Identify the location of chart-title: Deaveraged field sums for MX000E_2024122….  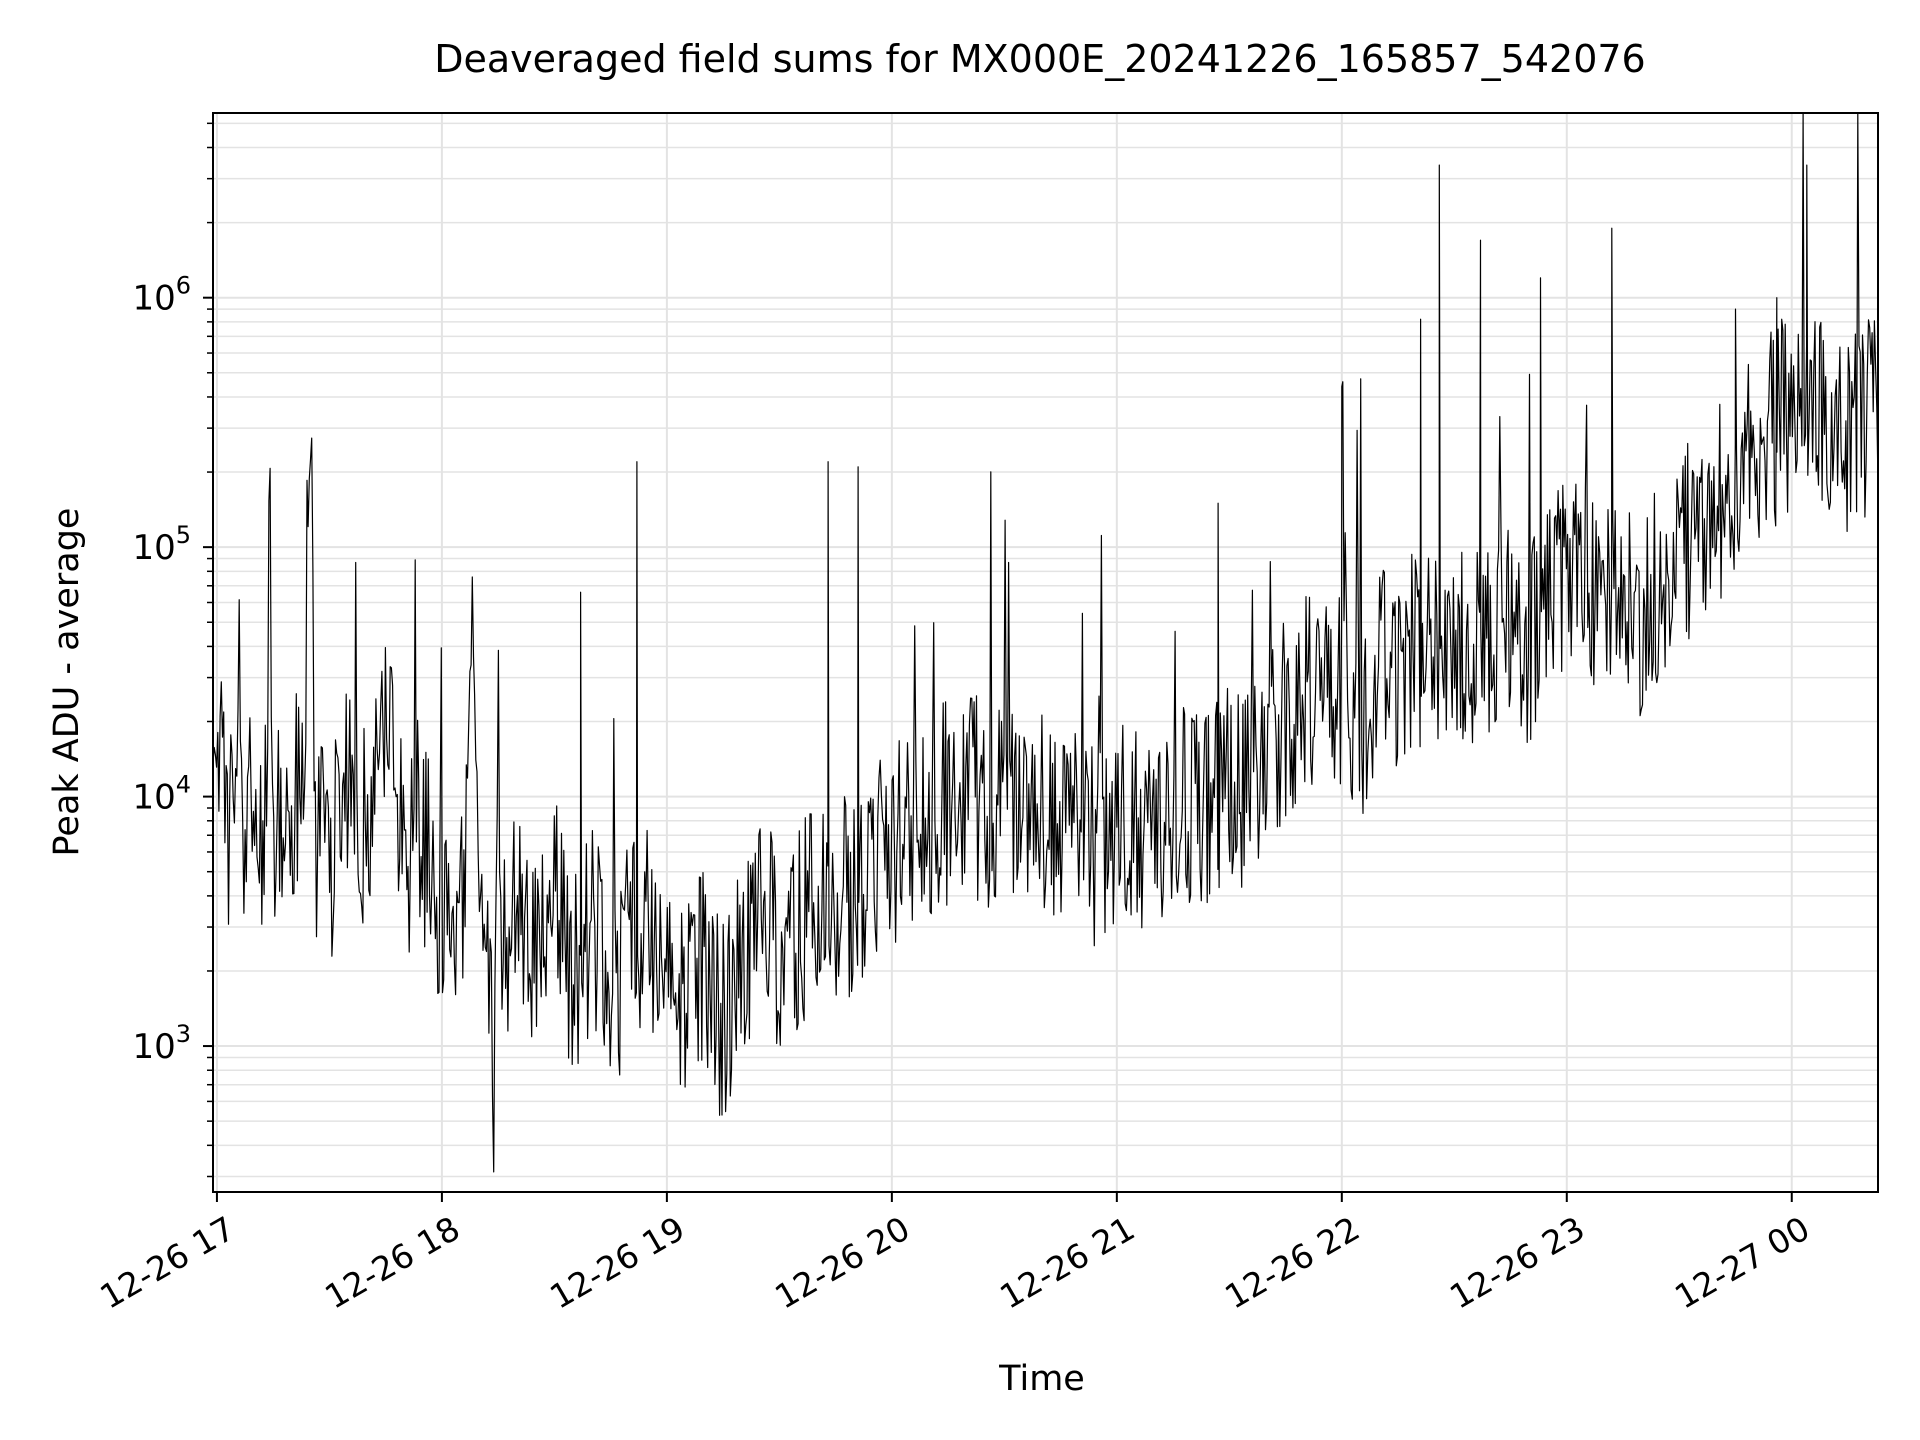
(1039, 59).